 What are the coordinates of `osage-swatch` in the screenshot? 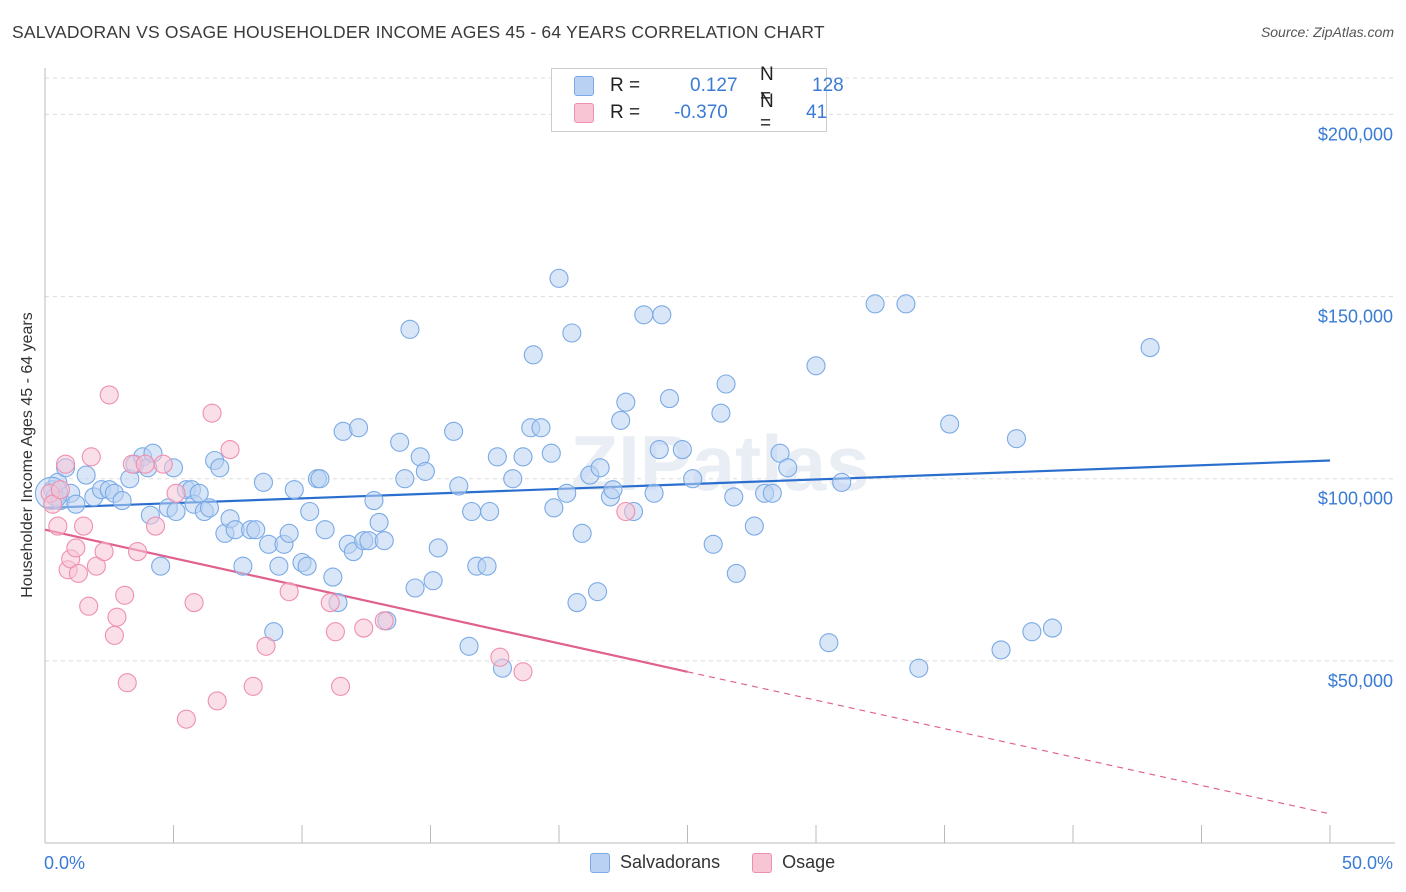 It's located at (762, 862).